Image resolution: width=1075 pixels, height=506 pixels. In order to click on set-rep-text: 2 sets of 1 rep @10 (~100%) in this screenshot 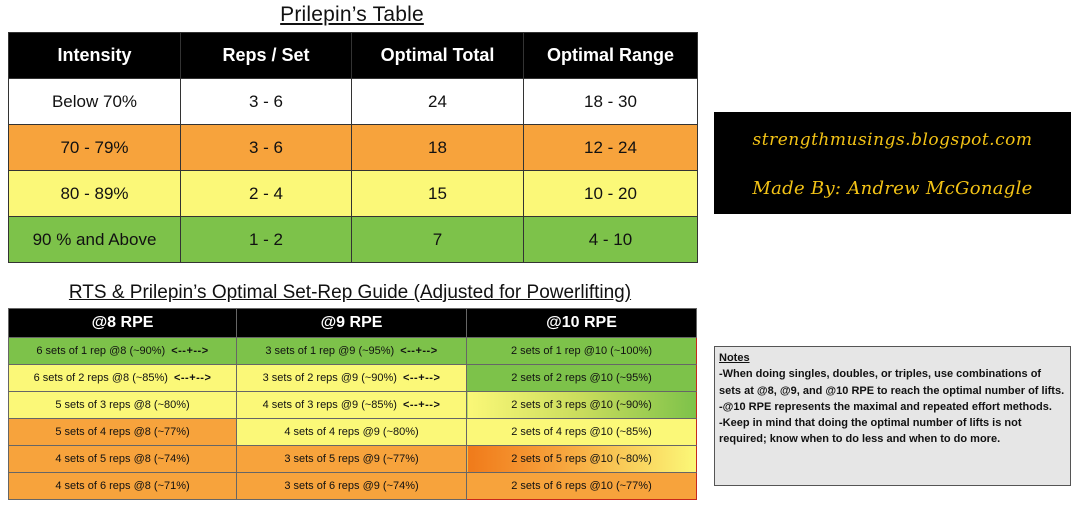, I will do `click(581, 351)`.